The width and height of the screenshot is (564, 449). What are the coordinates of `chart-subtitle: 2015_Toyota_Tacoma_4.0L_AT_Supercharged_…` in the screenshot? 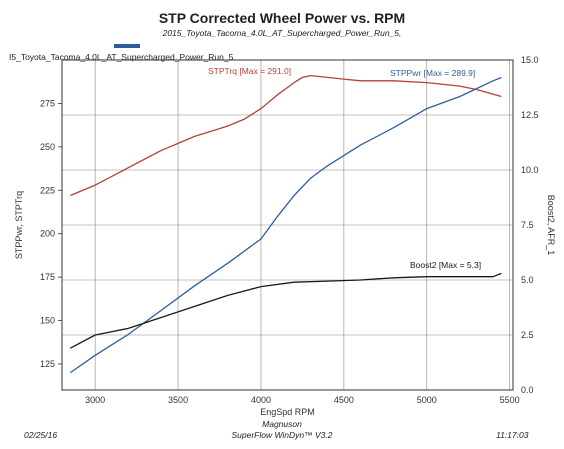 It's located at (282, 33).